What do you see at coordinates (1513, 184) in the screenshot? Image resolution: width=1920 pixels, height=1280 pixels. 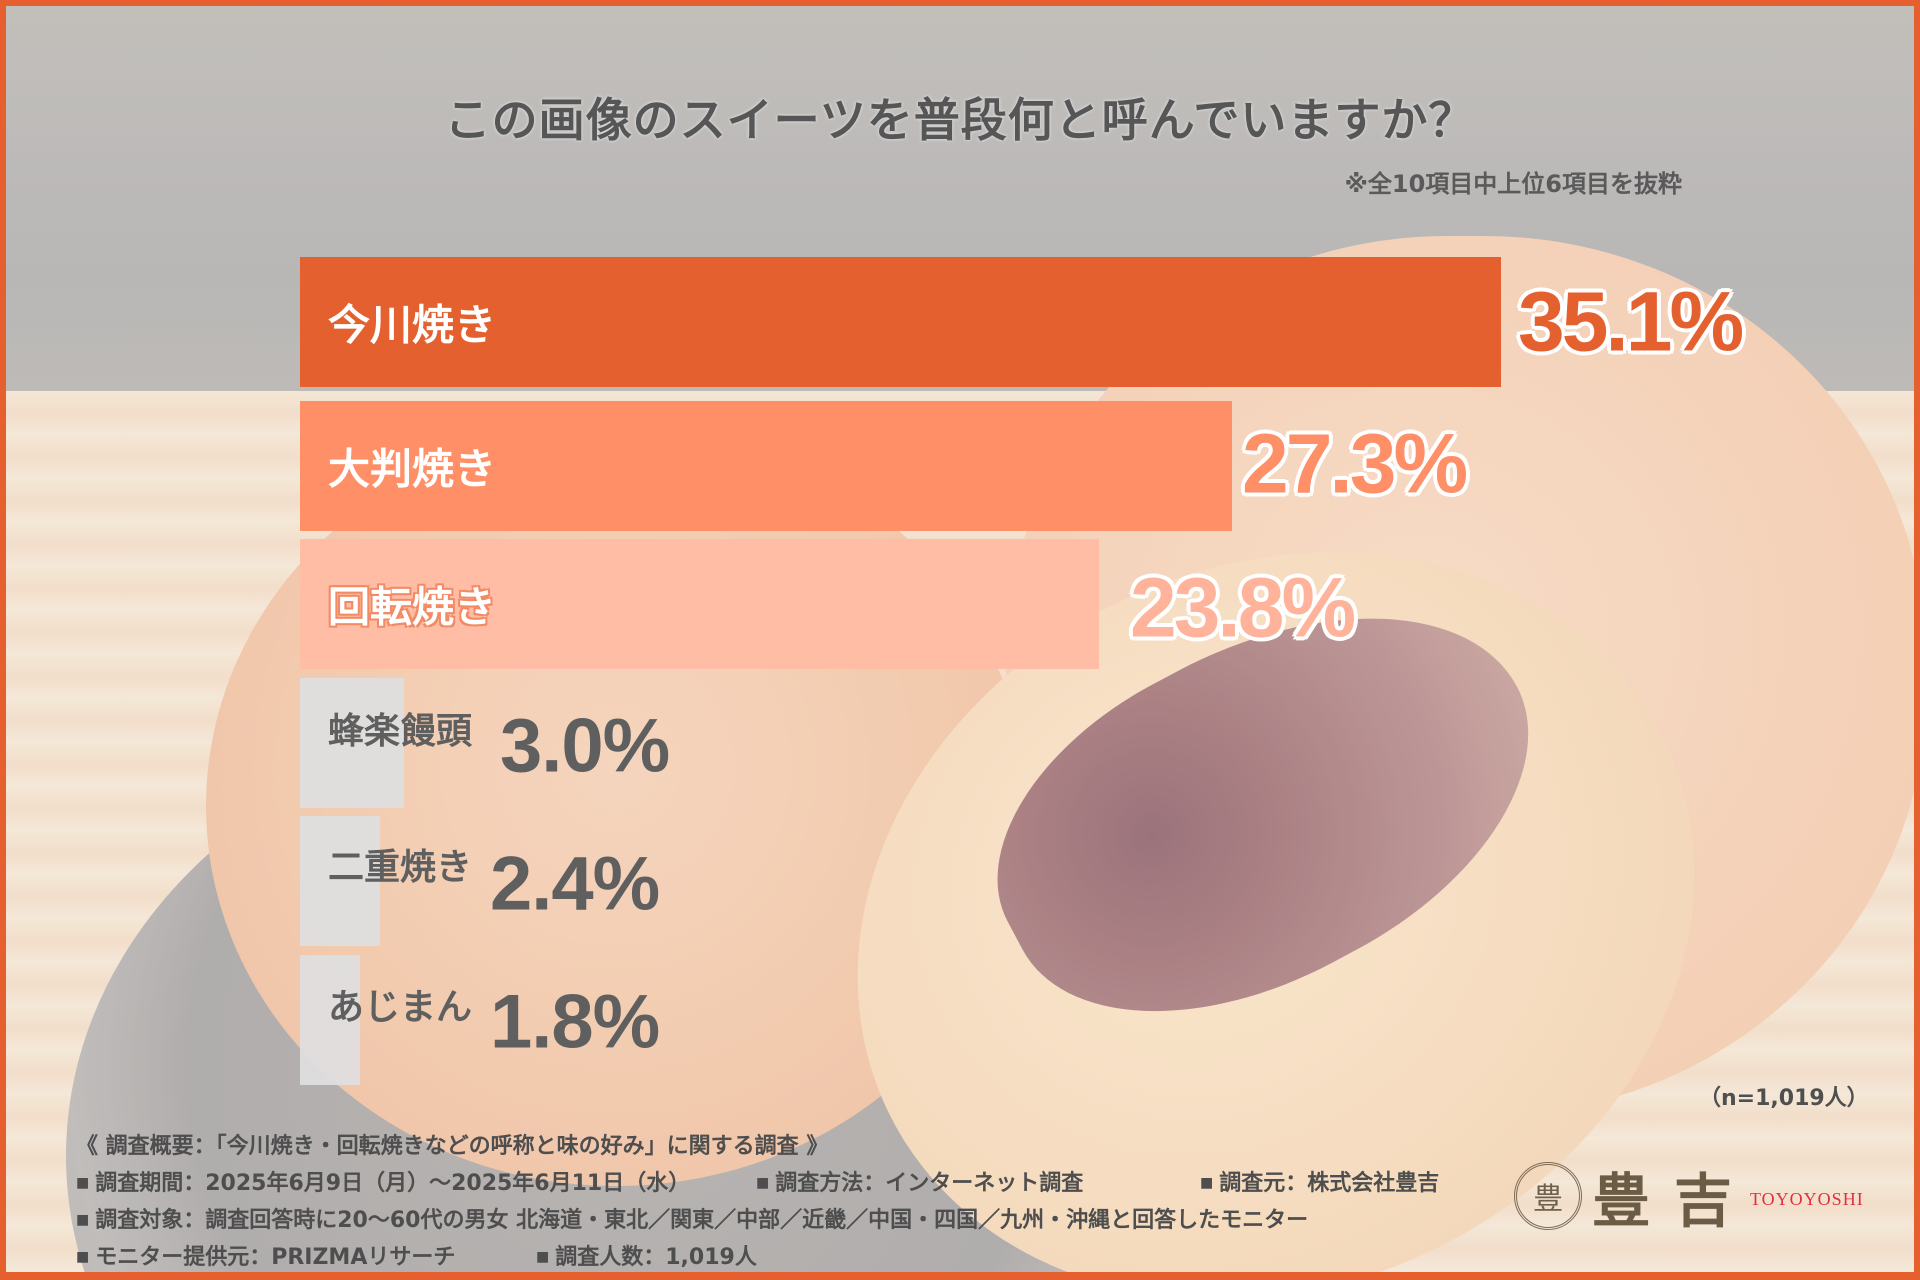 I see `chart-note: ※全10項目中上位6項目を抜粋` at bounding box center [1513, 184].